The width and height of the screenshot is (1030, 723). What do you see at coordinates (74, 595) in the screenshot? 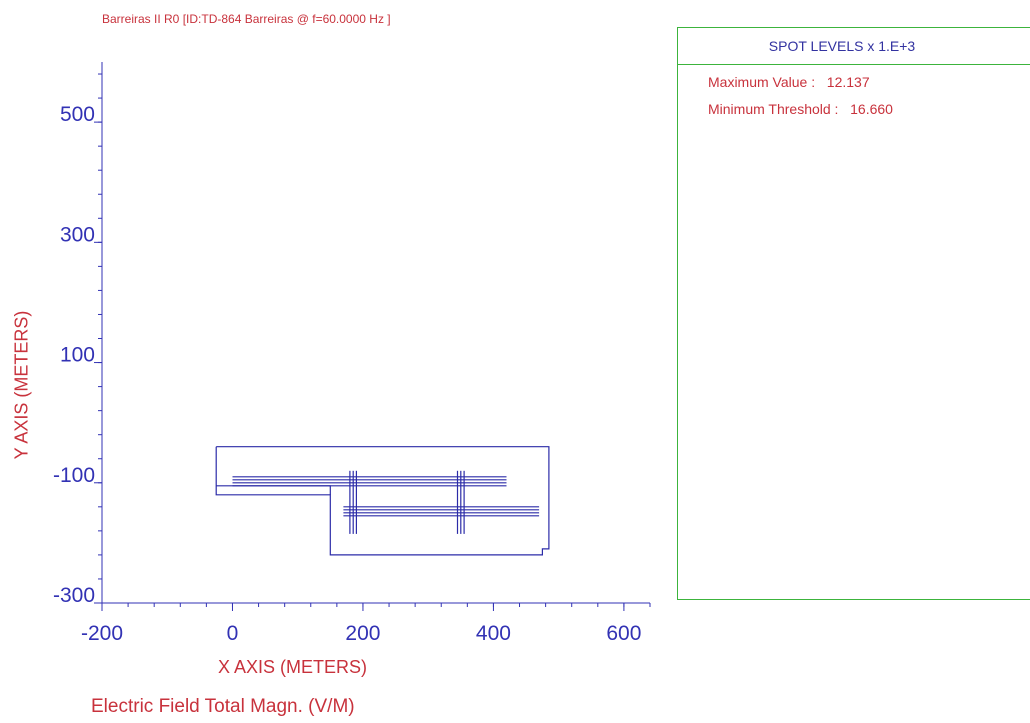
I see `y-tick-label: -300` at bounding box center [74, 595].